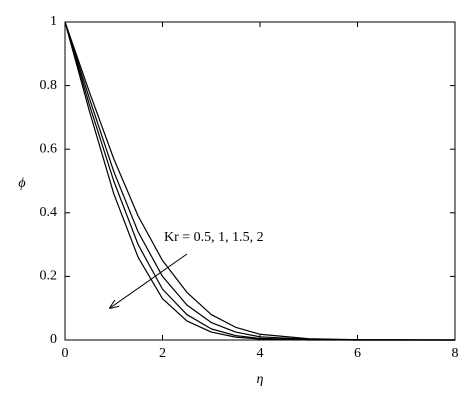 Image resolution: width=474 pixels, height=402 pixels. Describe the element at coordinates (162, 353) in the screenshot. I see `x-tick-label: 2` at that location.